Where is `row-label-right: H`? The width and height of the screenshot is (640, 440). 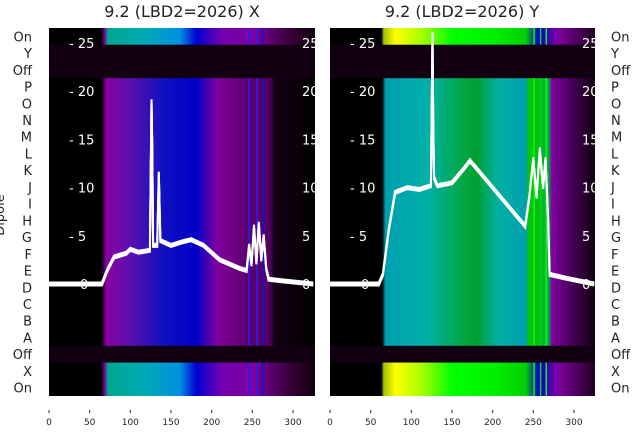
row-label-right: H is located at coordinates (616, 221).